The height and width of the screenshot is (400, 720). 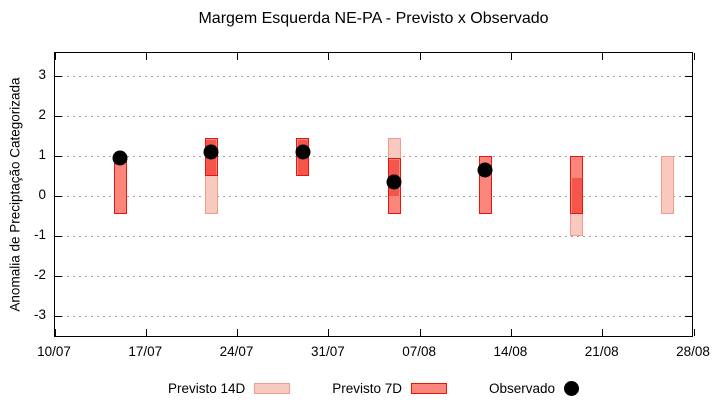 I want to click on legend: Previsto 14D Previsto 7D Observado, so click(x=373, y=388).